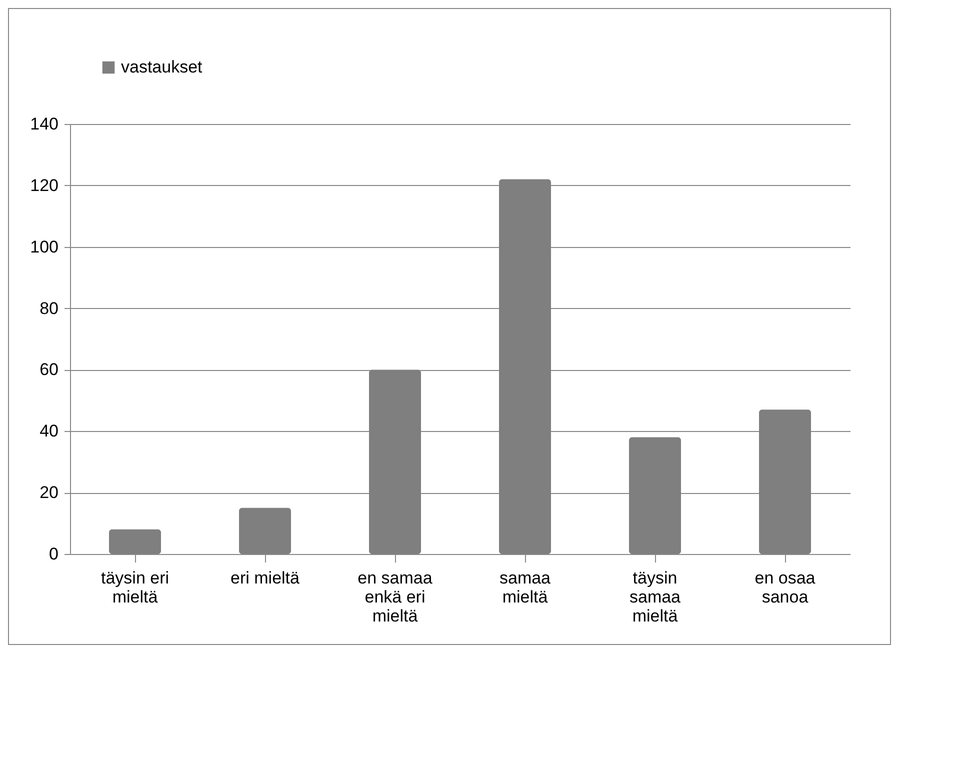 Image resolution: width=960 pixels, height=760 pixels. Describe the element at coordinates (785, 587) in the screenshot. I see `x-tick-label: en osaa sanoa` at that location.